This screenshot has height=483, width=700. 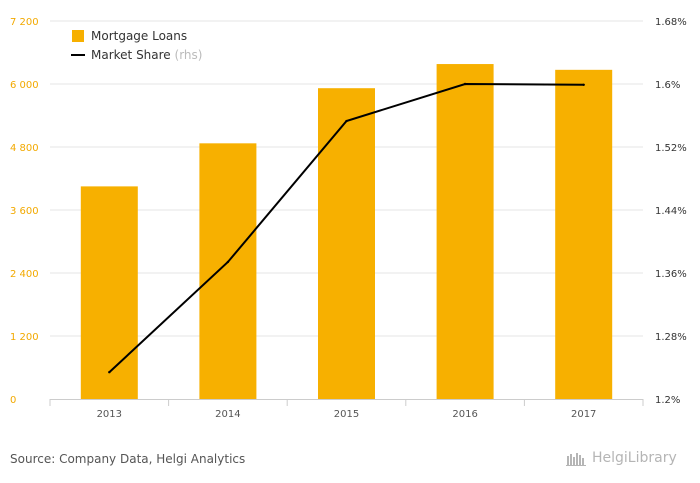 What do you see at coordinates (139, 36) in the screenshot?
I see `legend-label-mortgage-loans: Mortgage Loans` at bounding box center [139, 36].